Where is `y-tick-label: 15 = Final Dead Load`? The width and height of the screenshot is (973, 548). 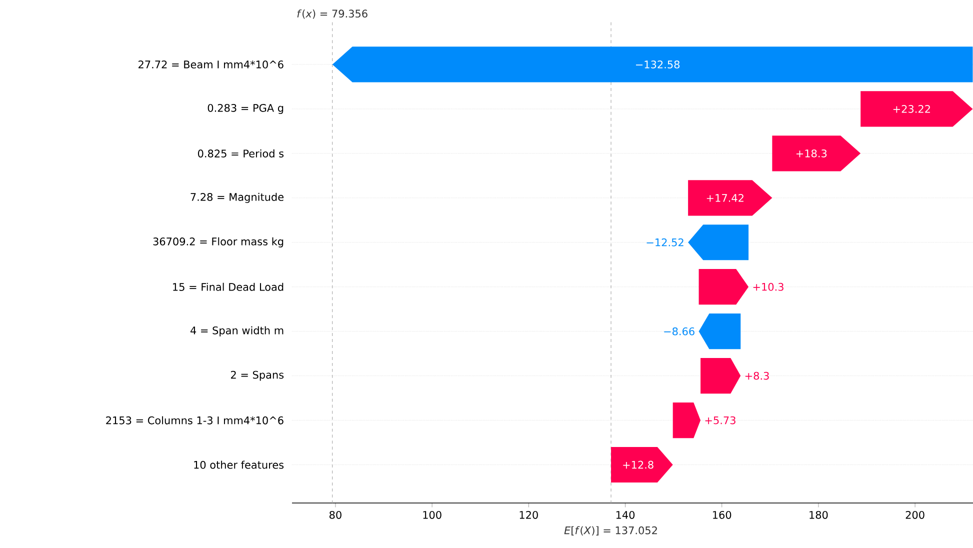 y-tick-label: 15 = Final Dead Load is located at coordinates (228, 286).